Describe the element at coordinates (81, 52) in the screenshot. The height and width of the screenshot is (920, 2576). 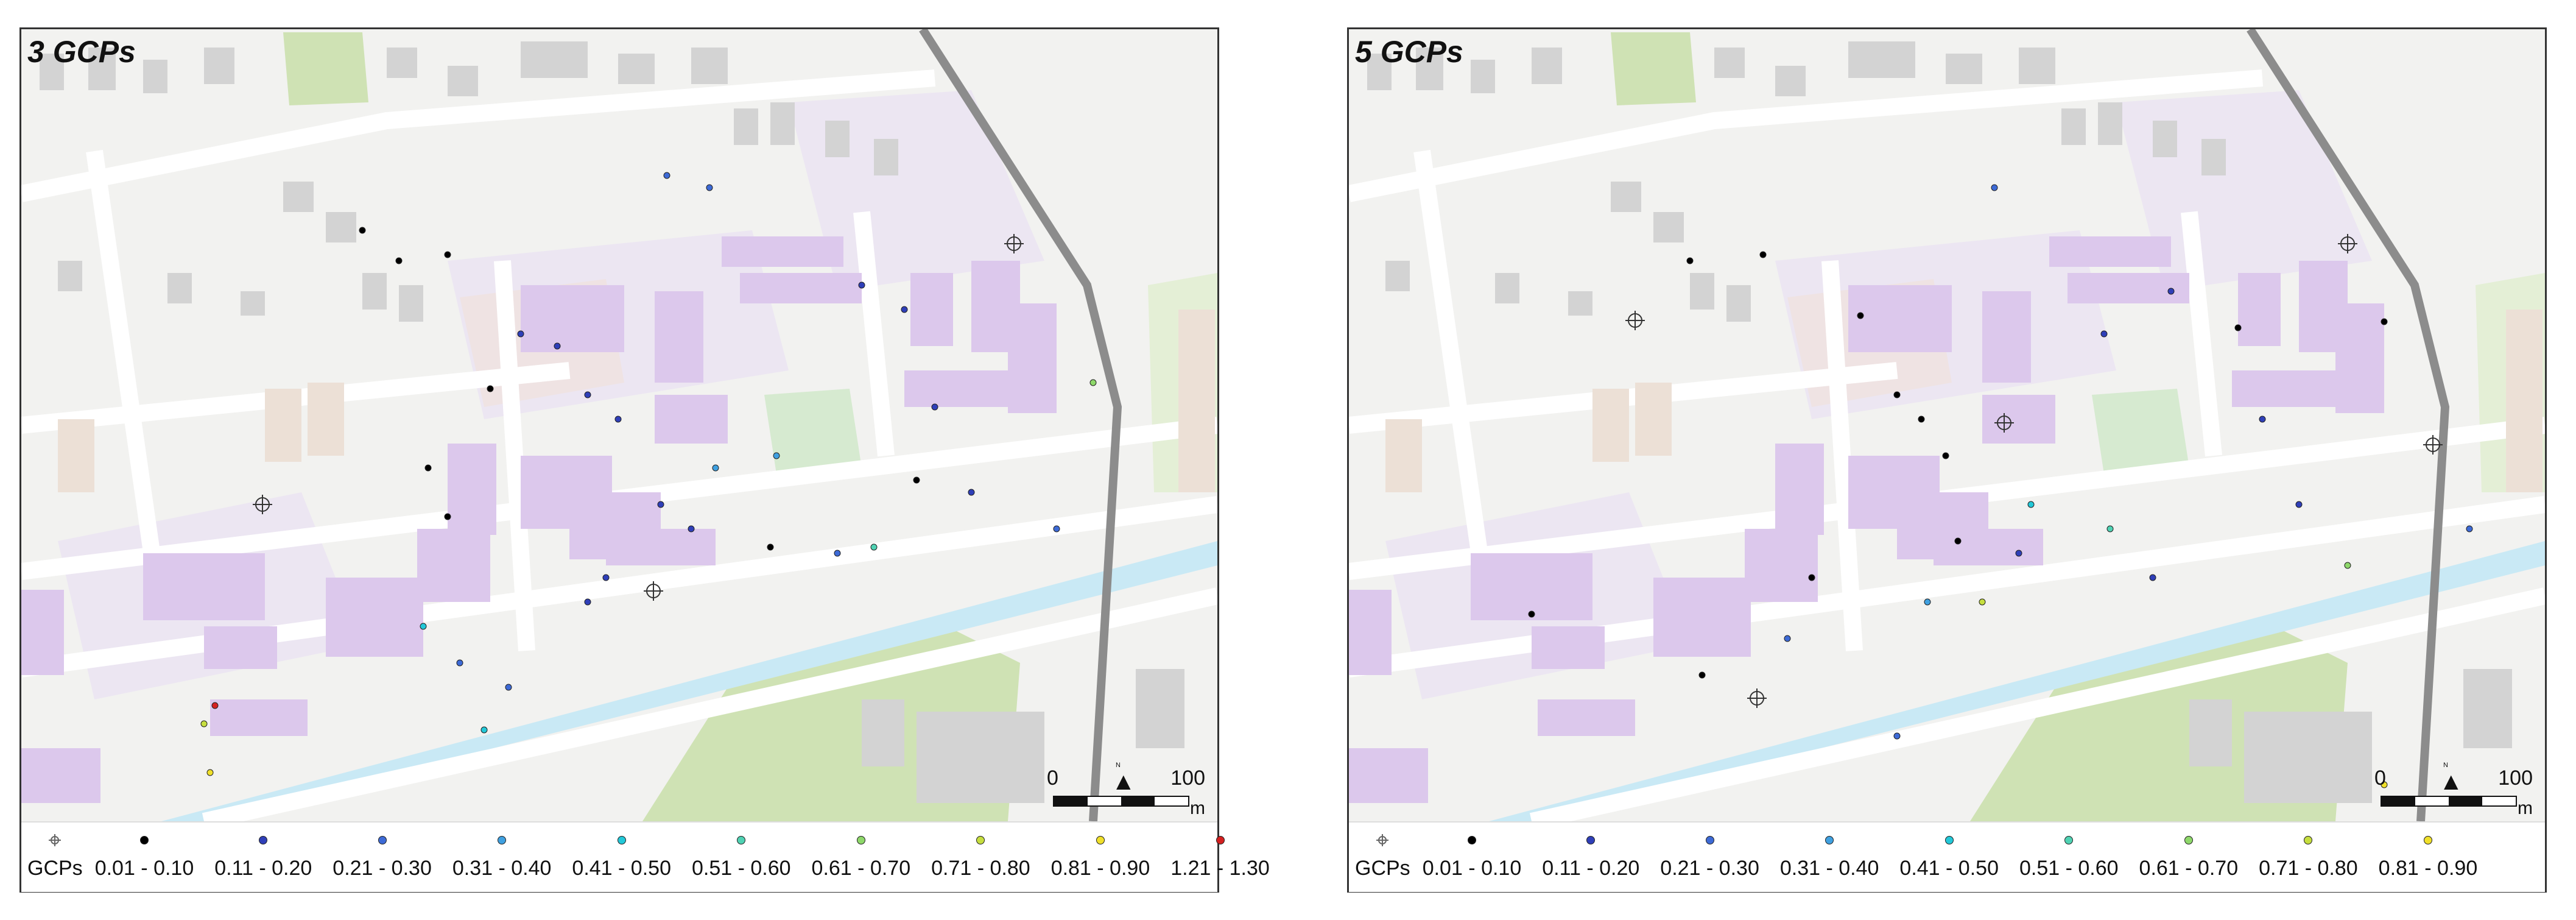
I see `panel-title: 3 GCPs` at that location.